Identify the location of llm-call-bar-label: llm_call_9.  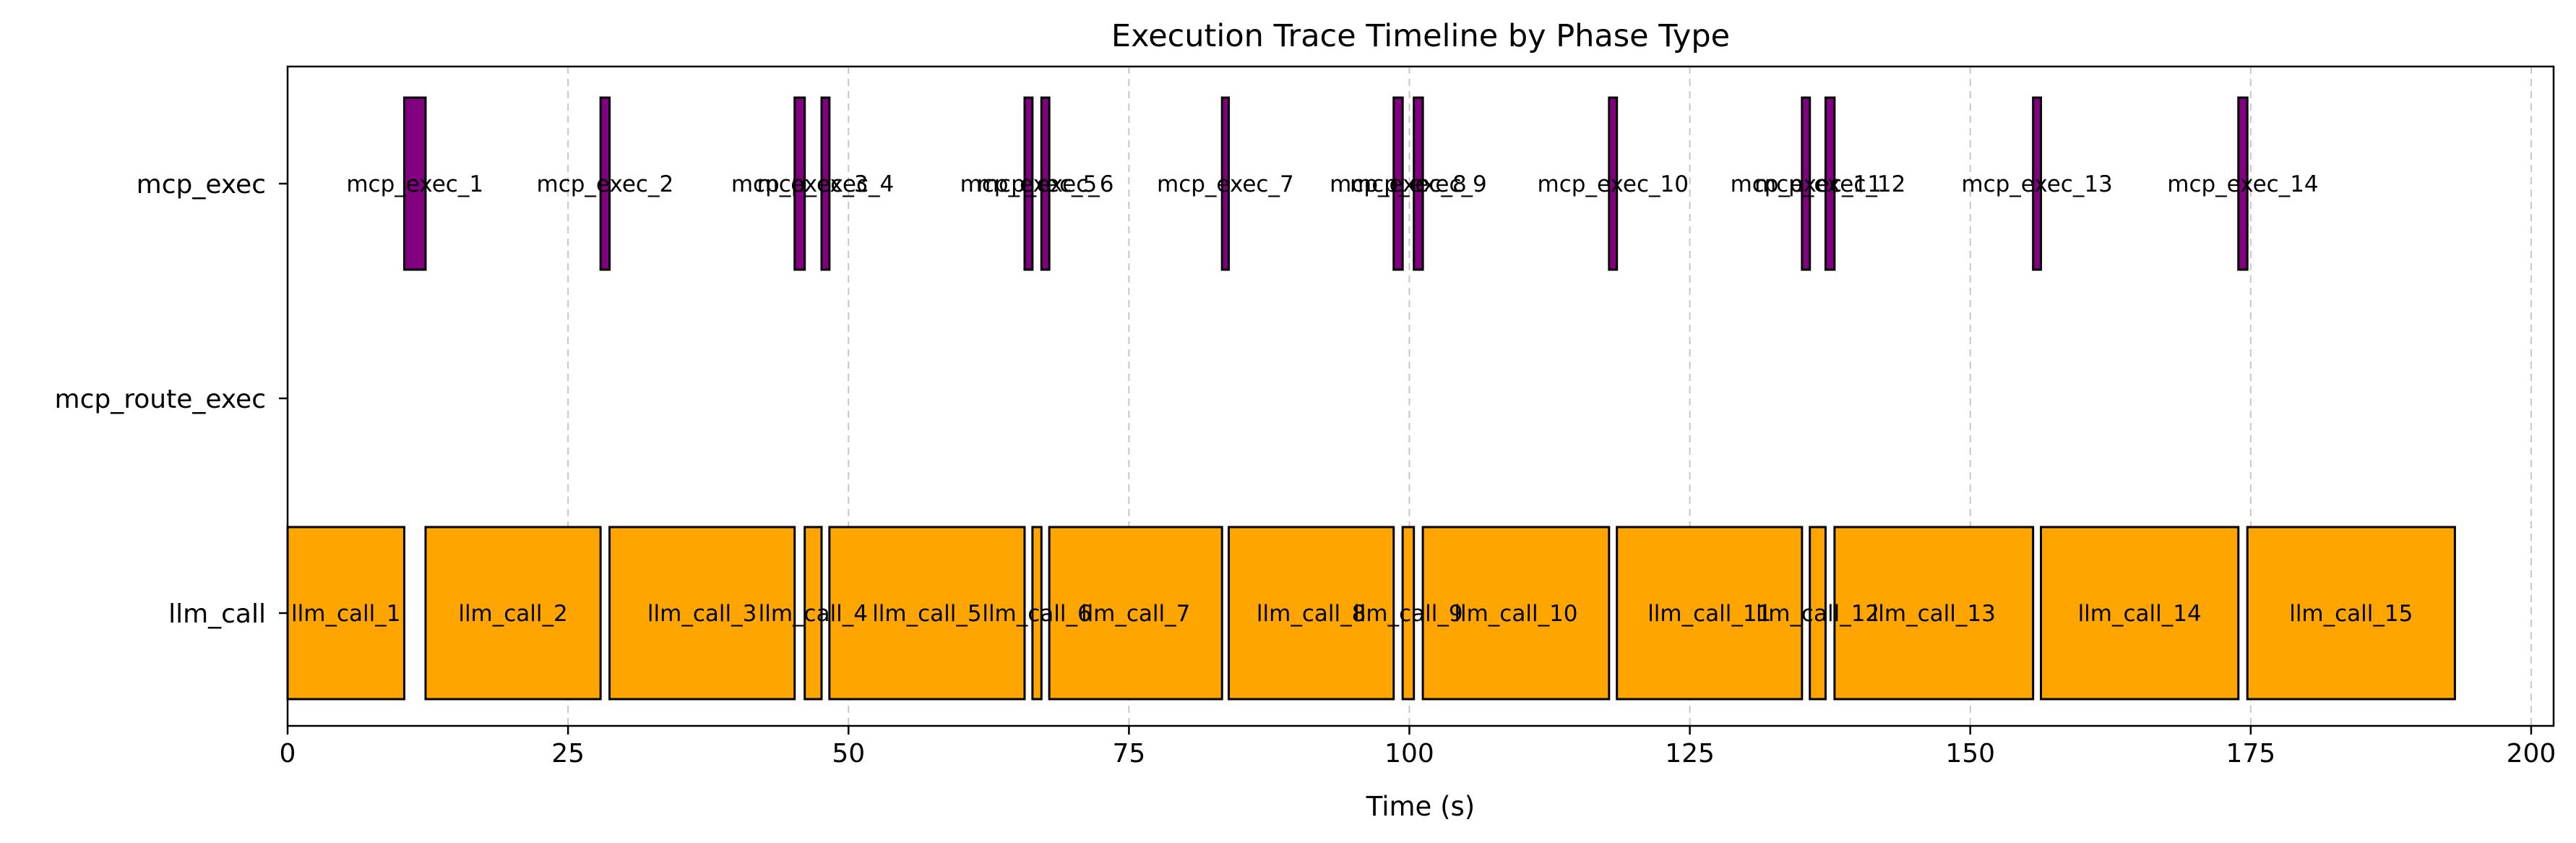
(1408, 614).